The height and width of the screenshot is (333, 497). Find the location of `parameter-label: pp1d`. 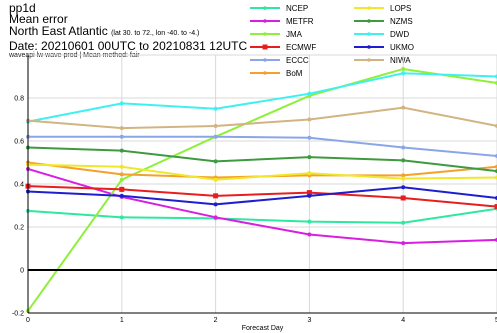

parameter-label: pp1d is located at coordinates (22, 8).